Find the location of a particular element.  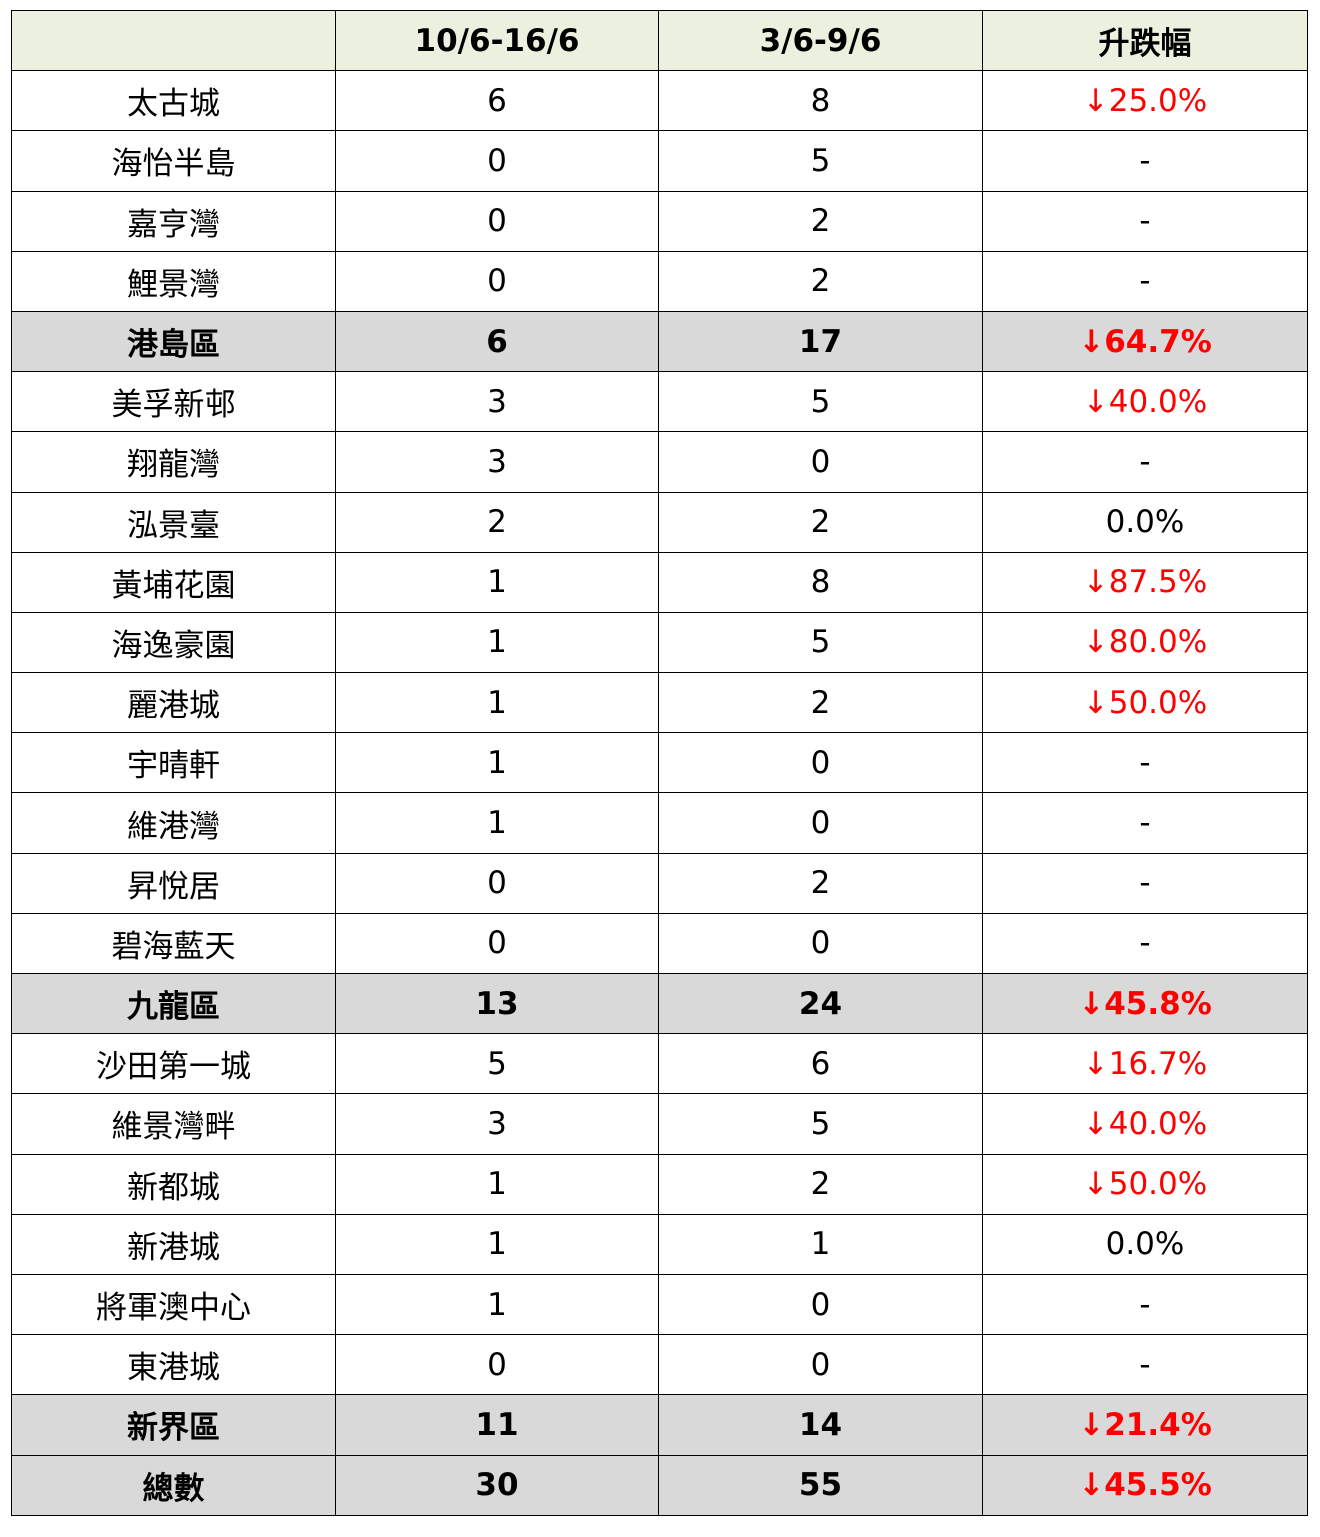

current-cell: 11 is located at coordinates (497, 1425).